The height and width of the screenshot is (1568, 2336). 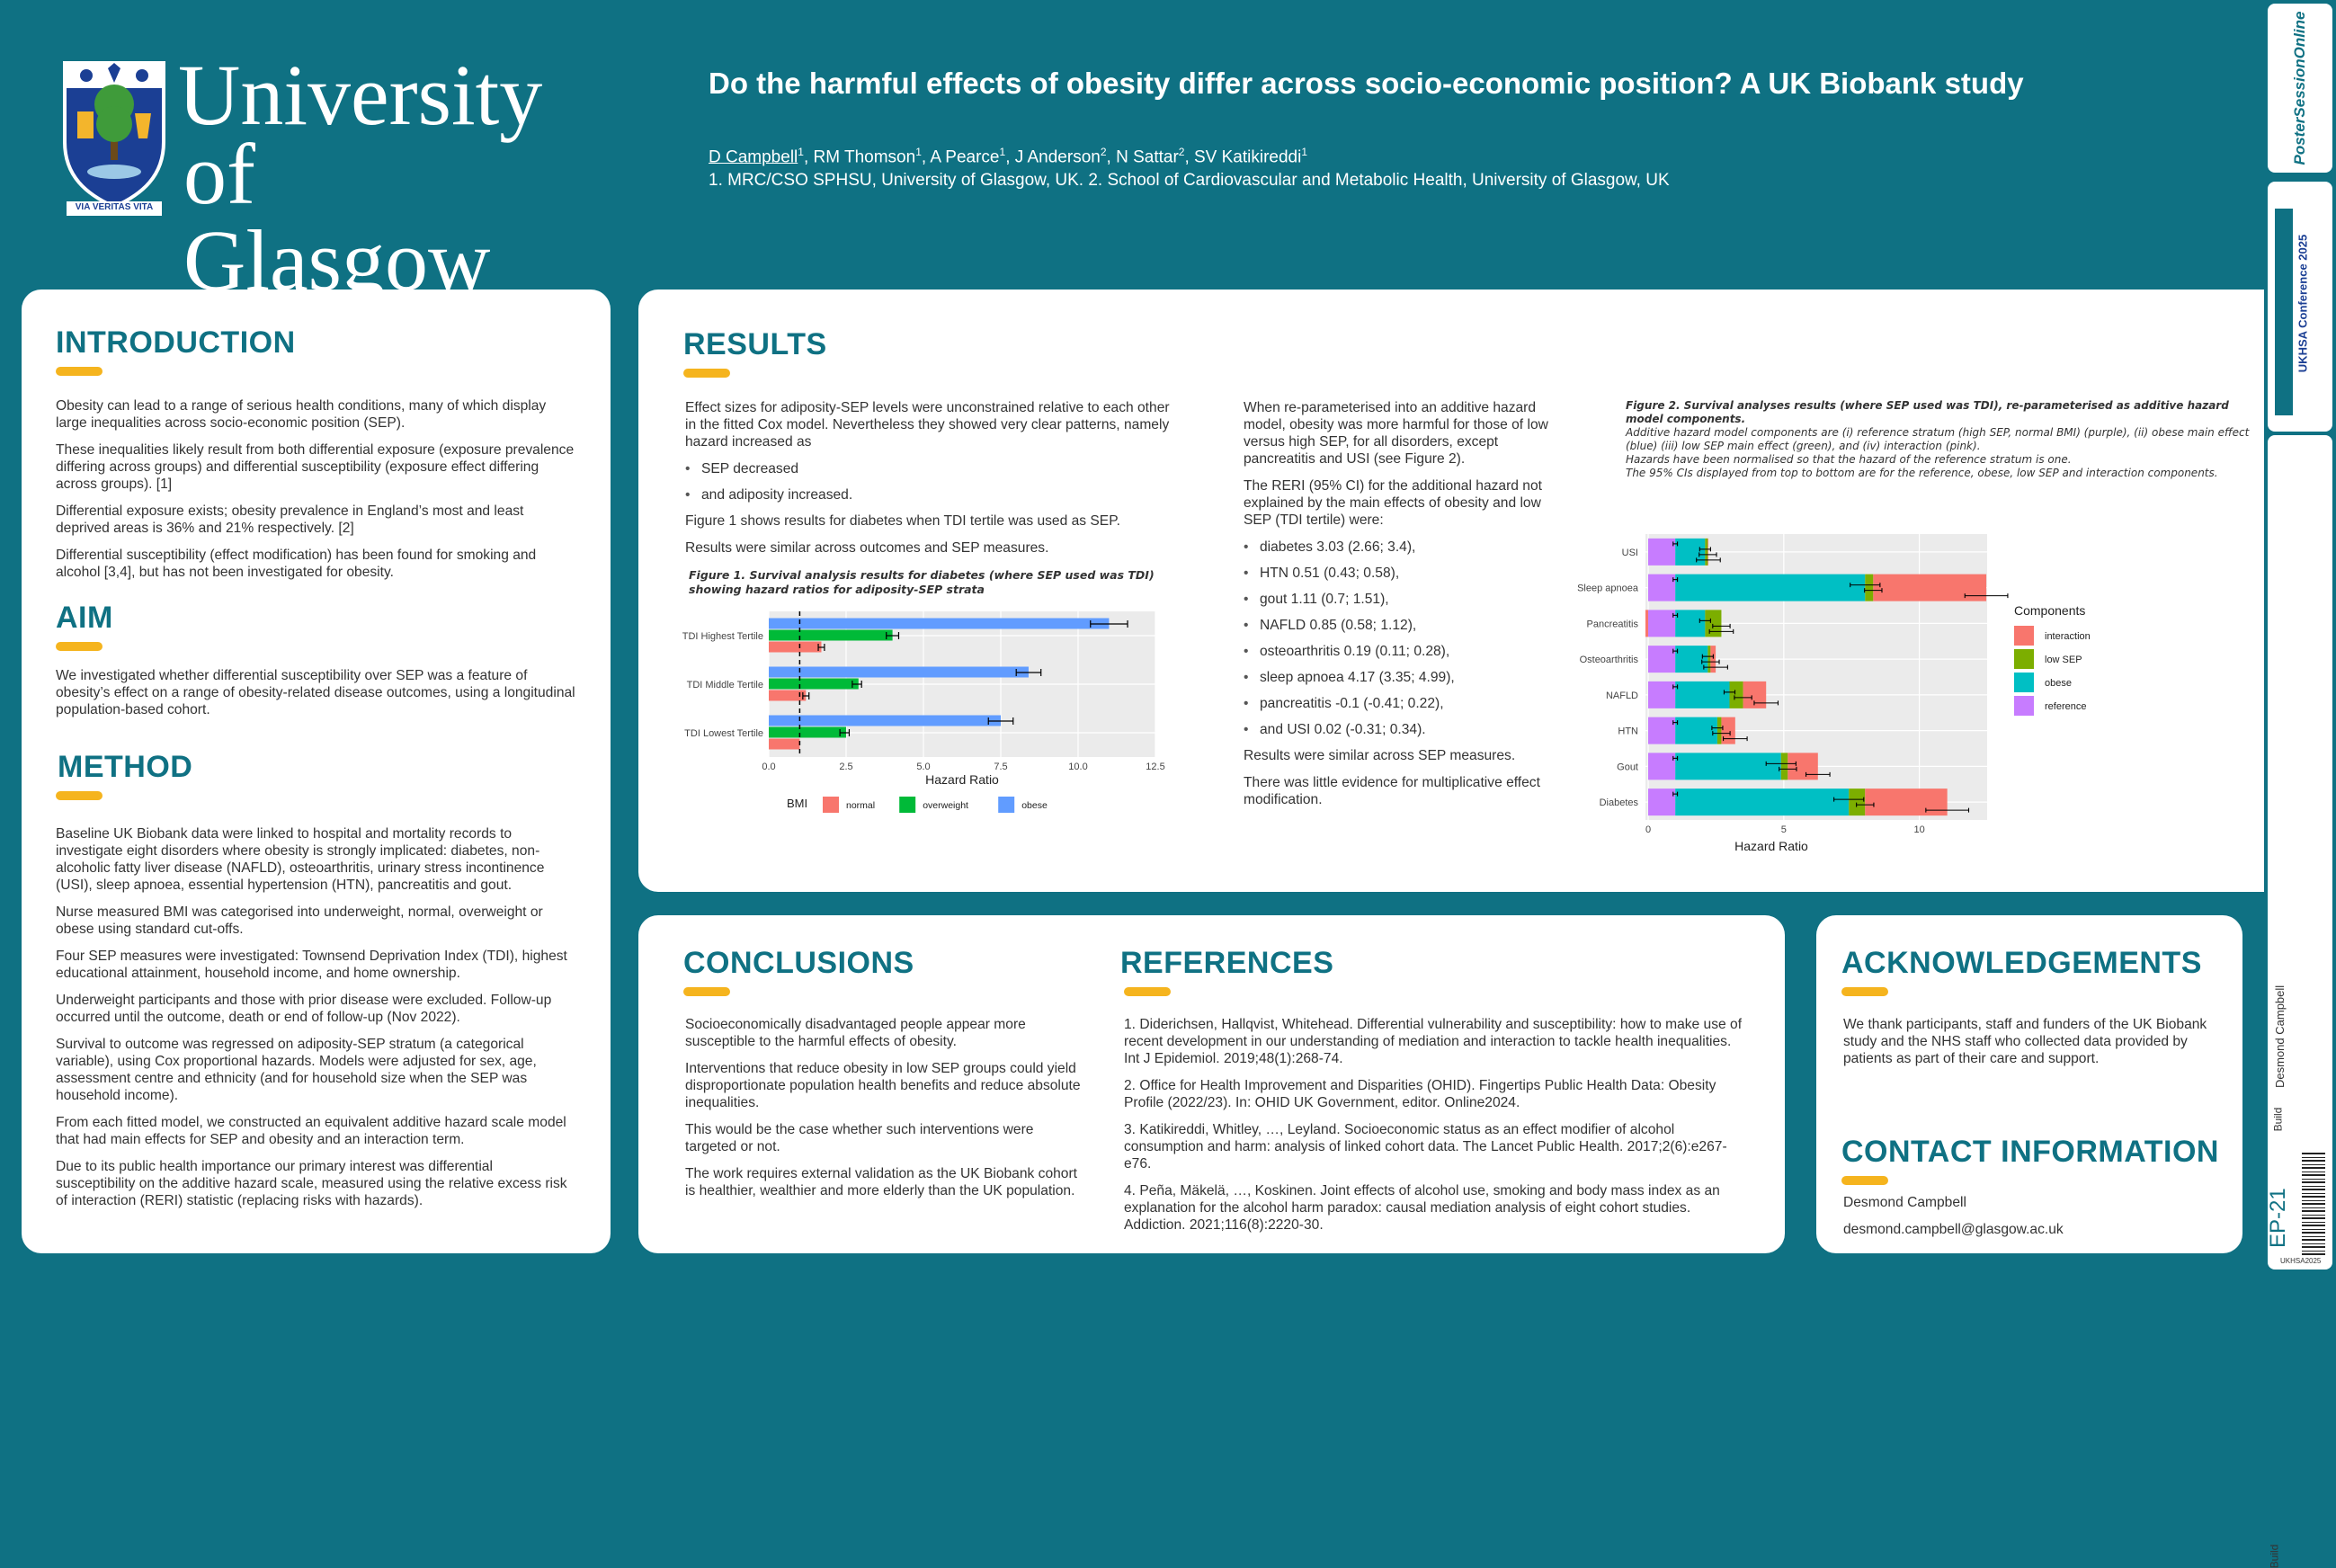 What do you see at coordinates (2065, 706) in the screenshot?
I see `legend-label-reference: reference` at bounding box center [2065, 706].